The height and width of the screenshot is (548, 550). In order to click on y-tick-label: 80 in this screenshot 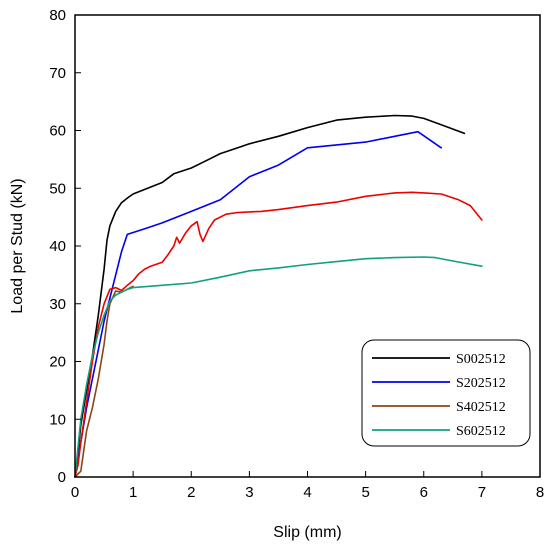, I will do `click(57, 15)`.